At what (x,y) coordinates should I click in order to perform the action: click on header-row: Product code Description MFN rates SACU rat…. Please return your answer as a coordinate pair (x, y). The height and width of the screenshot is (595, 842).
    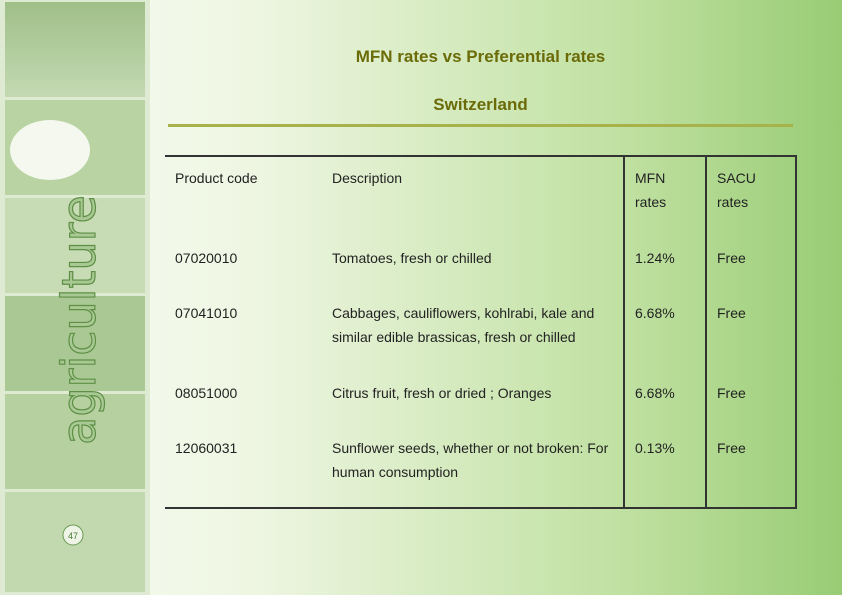
    Looking at the image, I should click on (481, 196).